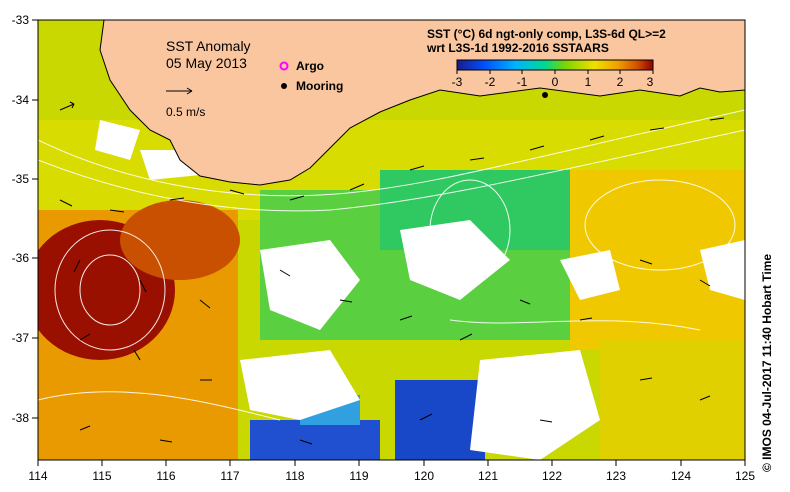  Describe the element at coordinates (180, 240) in the screenshot. I see `anomaly-warm-lobe` at that location.